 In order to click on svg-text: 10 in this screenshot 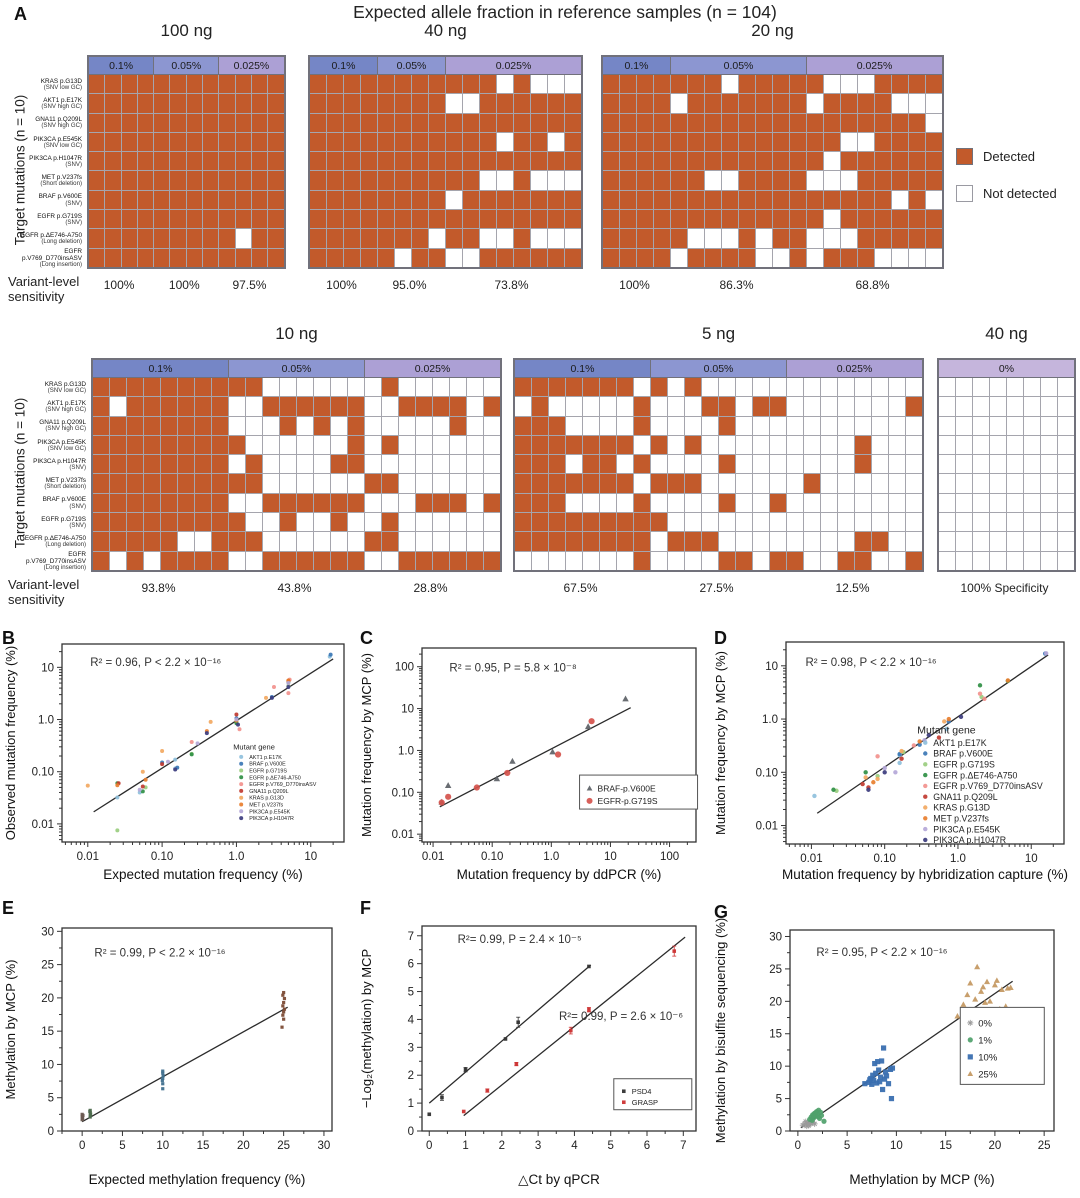, I will do `click(771, 667)`.